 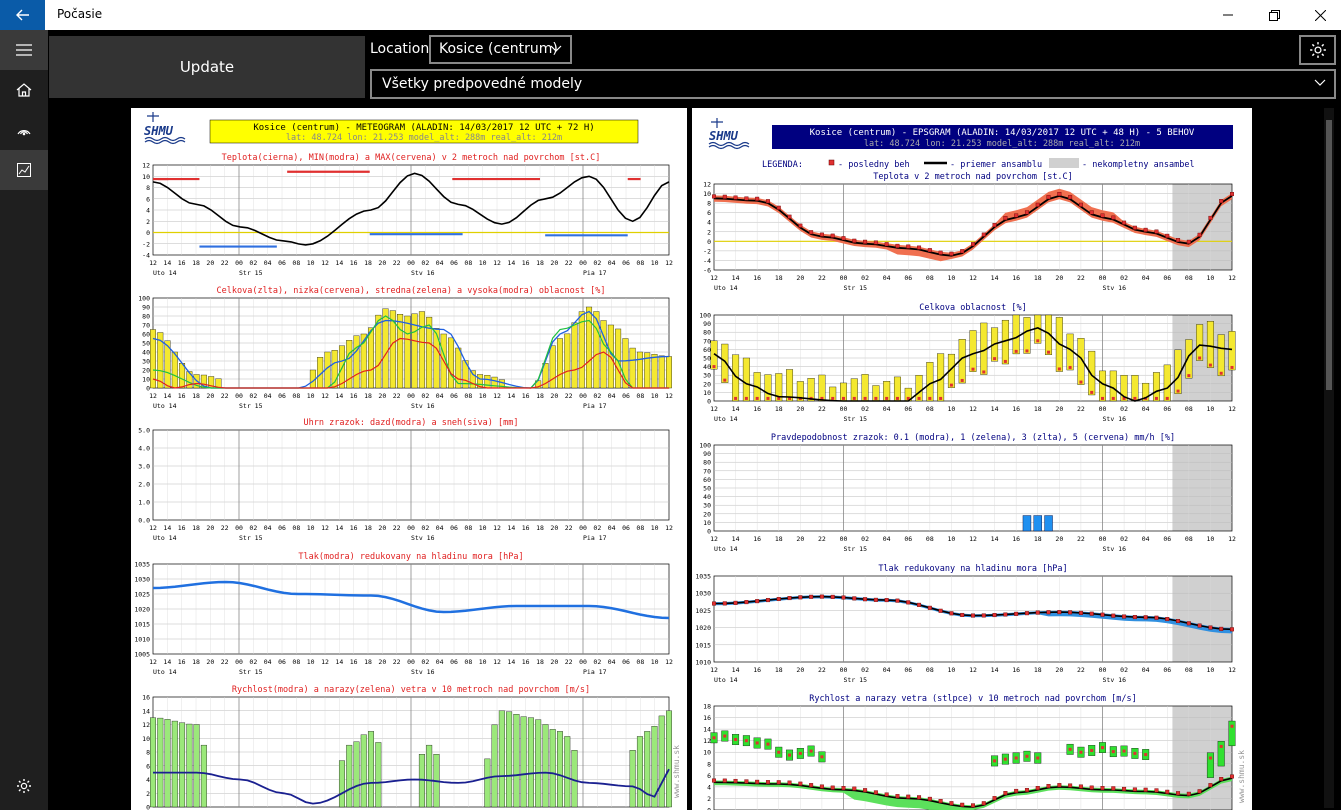 I want to click on restore-button, so click(x=1274, y=15).